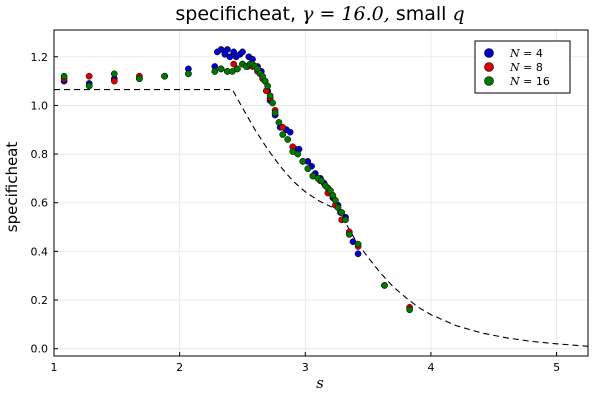 Image resolution: width=600 pixels, height=400 pixels. What do you see at coordinates (12, 187) in the screenshot?
I see `y-axis-label: specificheat` at bounding box center [12, 187].